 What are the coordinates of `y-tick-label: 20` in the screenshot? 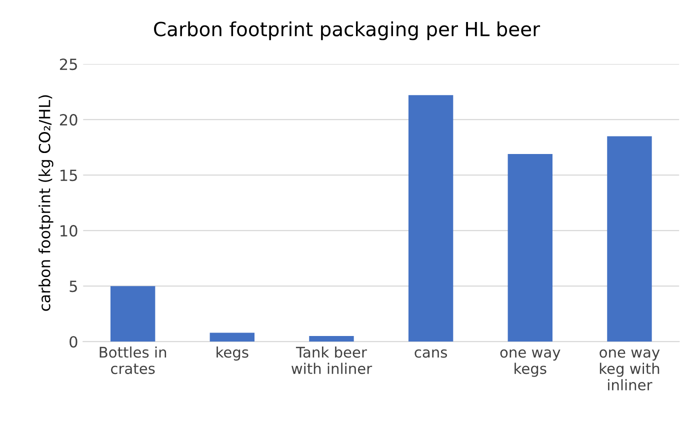 It's located at (69, 120).